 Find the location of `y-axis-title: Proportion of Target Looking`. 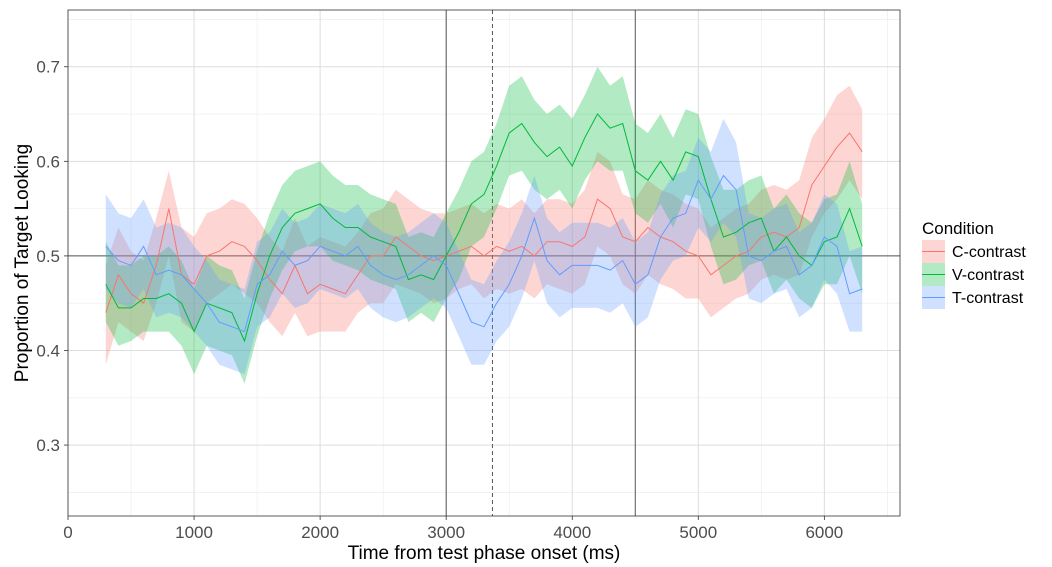

y-axis-title: Proportion of Target Looking is located at coordinates (22, 263).